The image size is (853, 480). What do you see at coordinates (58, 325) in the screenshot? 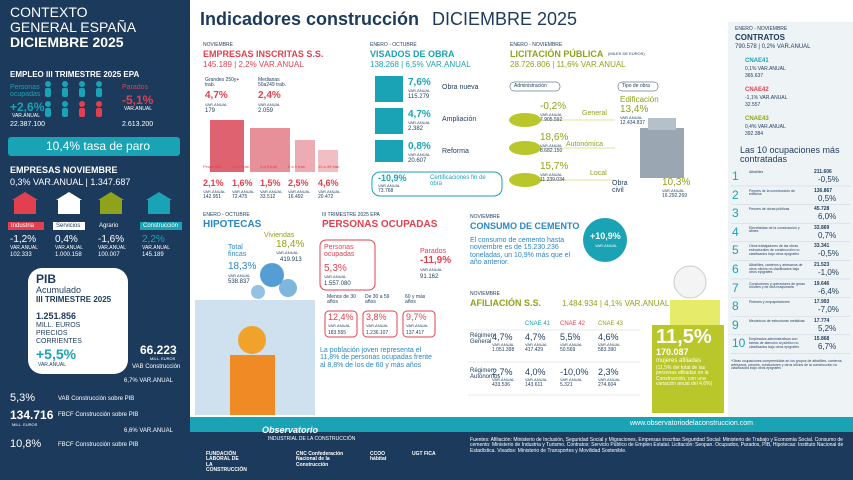
I see `gdp-unit: MILL. EUROS` at bounding box center [58, 325].